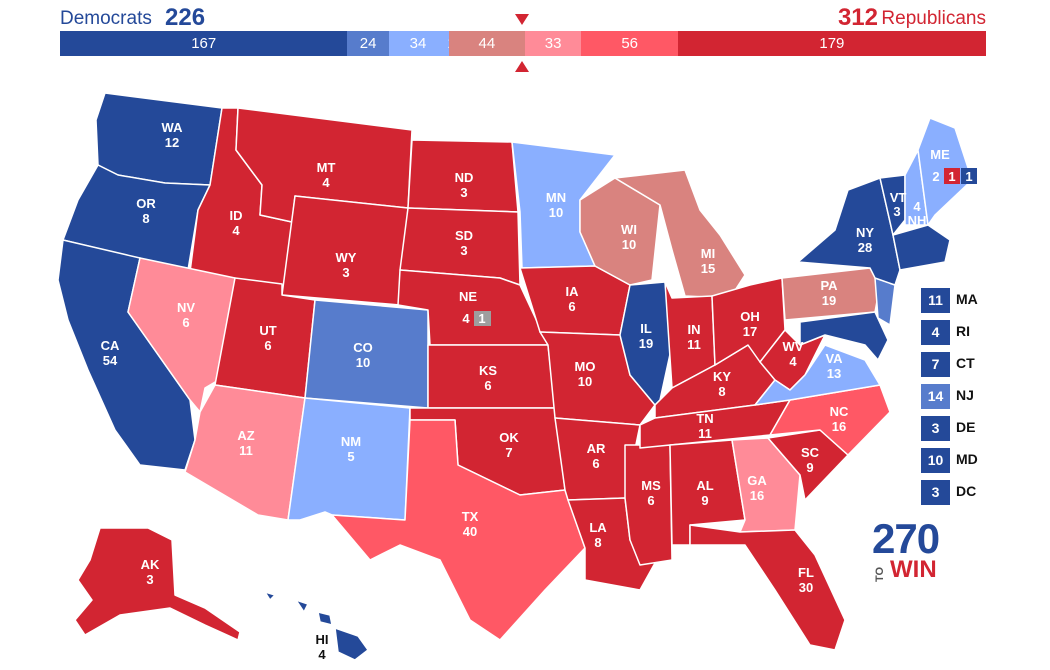  I want to click on democrats-label: Democrats, so click(106, 18).